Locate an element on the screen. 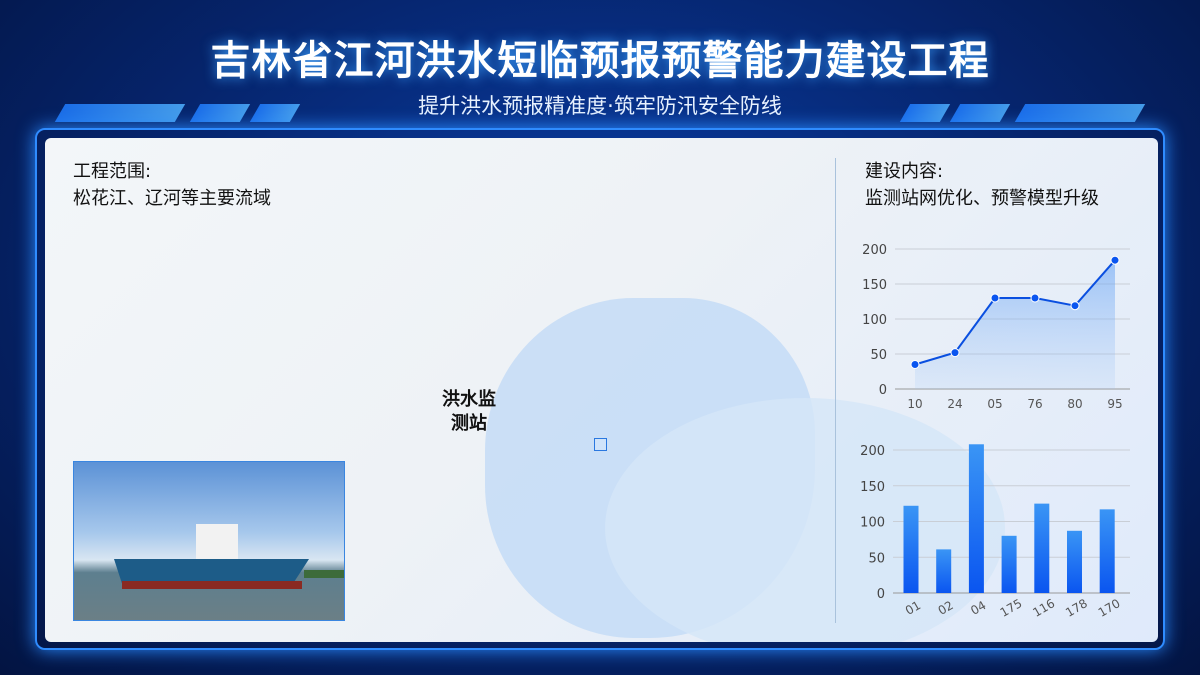 Image resolution: width=1200 pixels, height=675 pixels. content-text: 监测站网优化、预警模型升级 is located at coordinates (982, 198).